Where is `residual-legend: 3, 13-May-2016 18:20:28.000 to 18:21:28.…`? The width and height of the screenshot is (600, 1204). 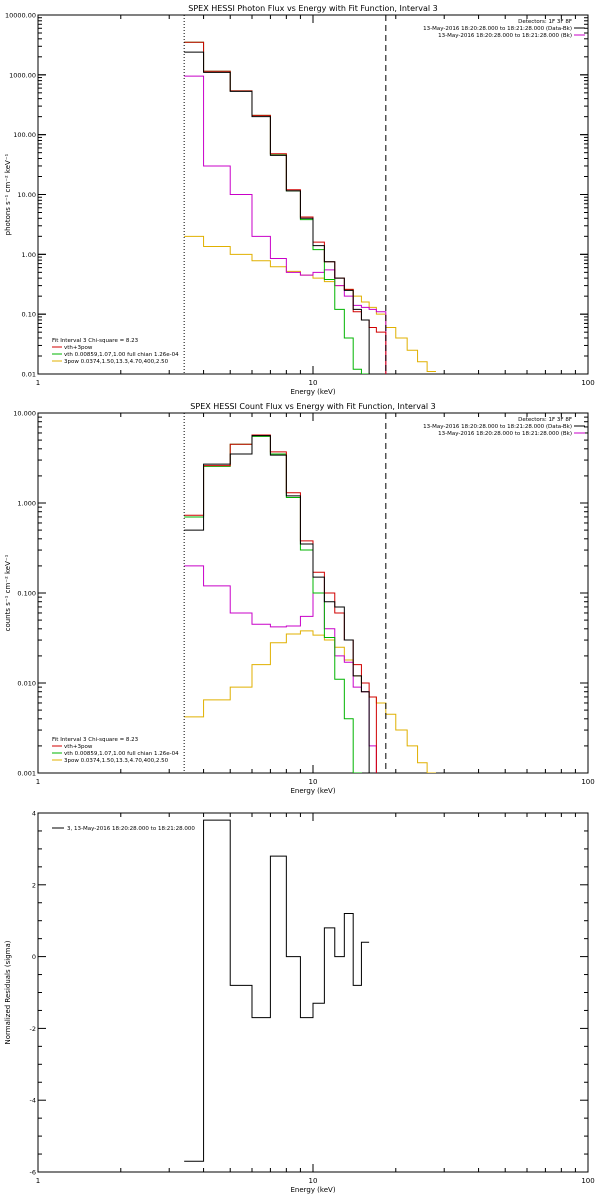
residual-legend: 3, 13-May-2016 18:20:28.000 to 18:21:28.… is located at coordinates (123, 829).